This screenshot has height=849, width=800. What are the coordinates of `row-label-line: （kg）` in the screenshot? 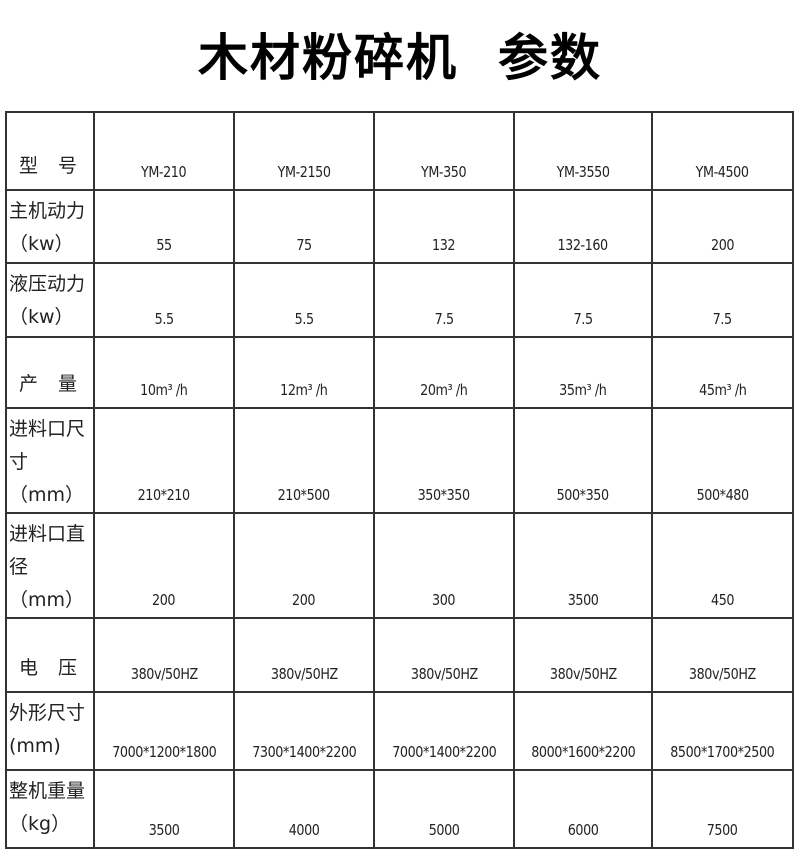 It's located at (40, 824).